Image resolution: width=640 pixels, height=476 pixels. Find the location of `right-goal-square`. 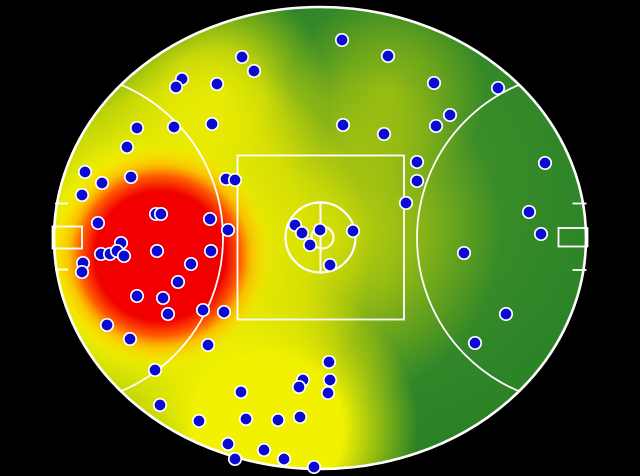

right-goal-square is located at coordinates (573, 237).